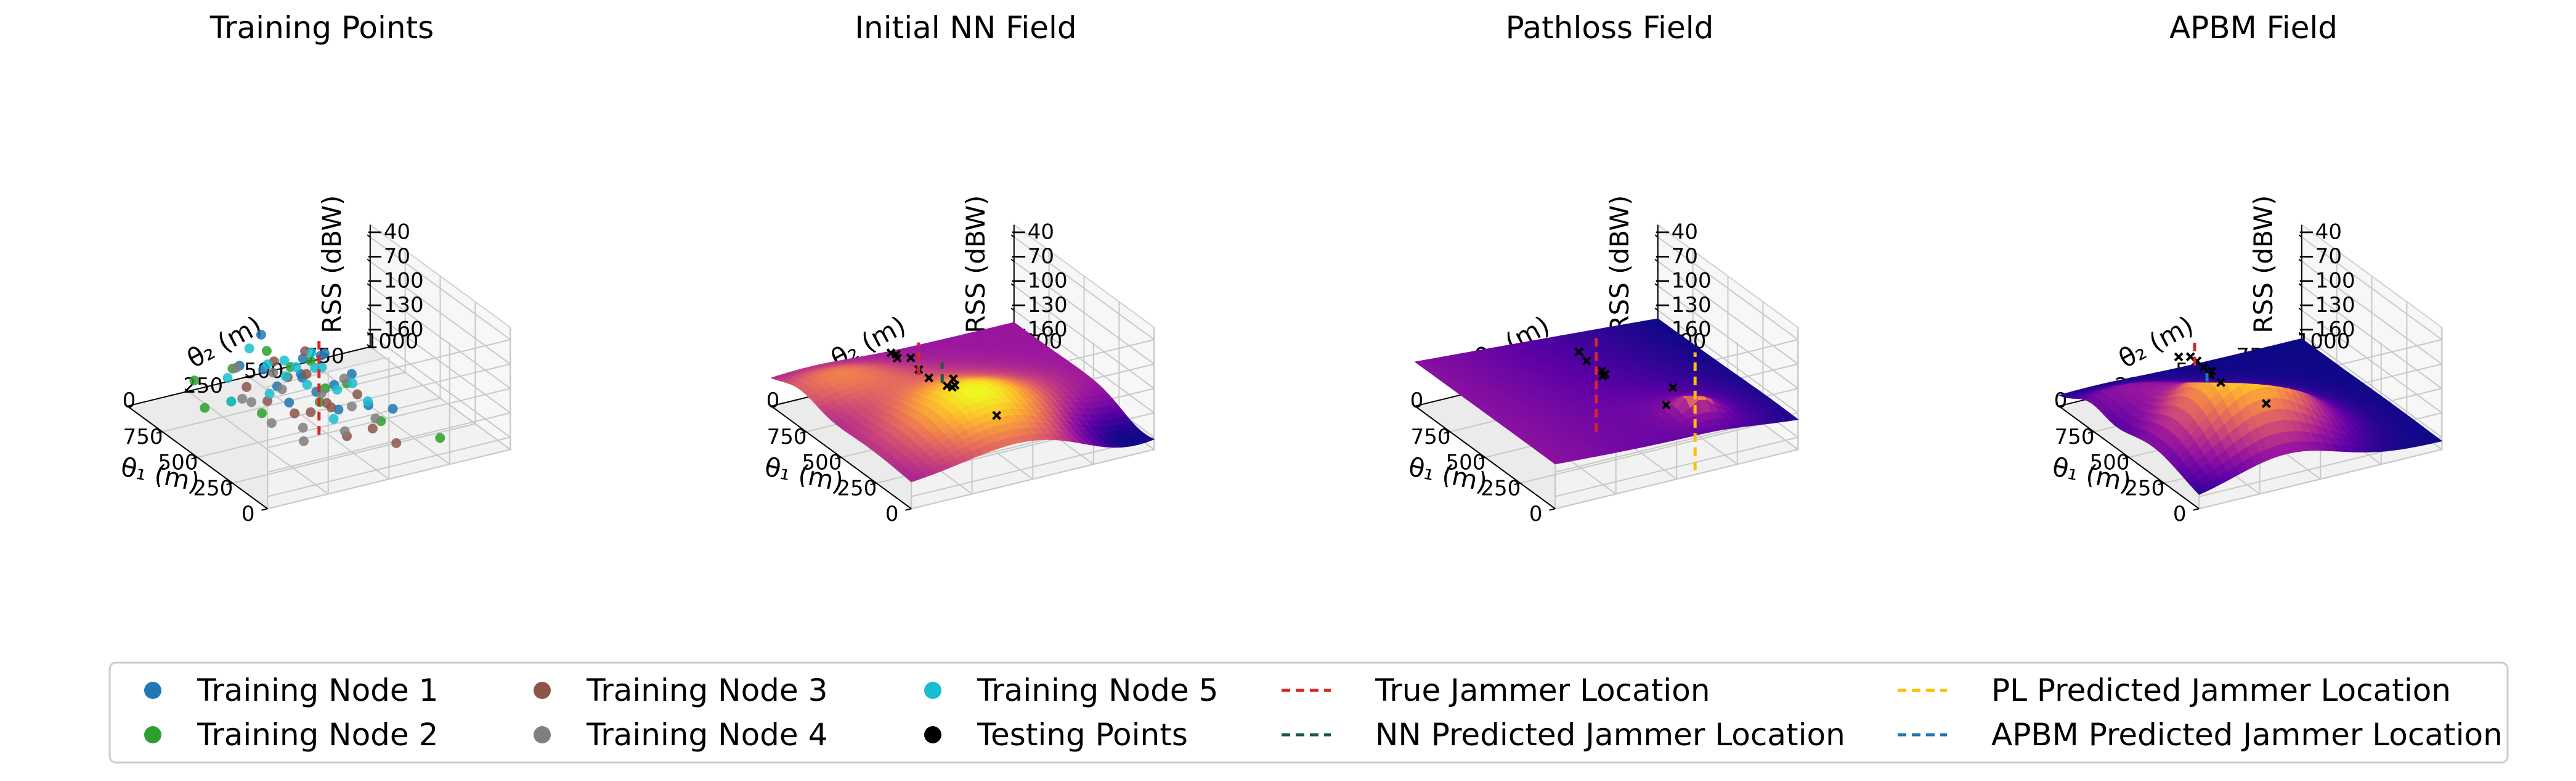 The image size is (2576, 781). I want to click on z-tick-label: −100, so click(2326, 281).